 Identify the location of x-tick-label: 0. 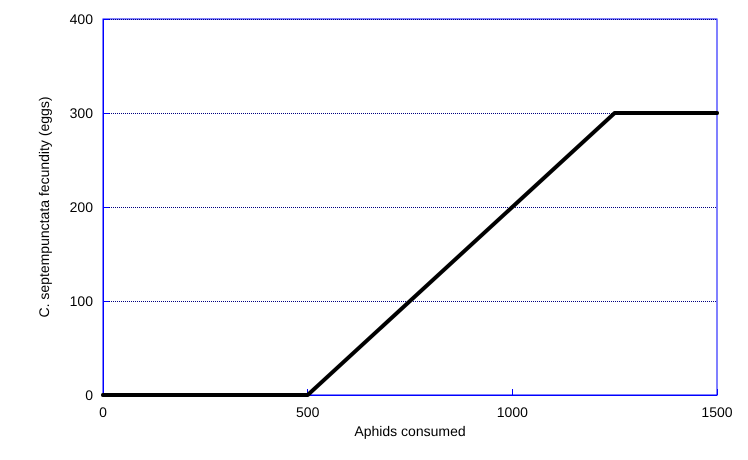
(103, 412).